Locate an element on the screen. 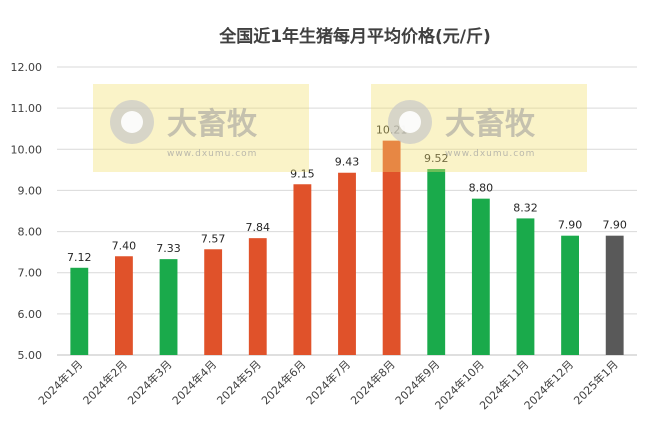  bar-value-label: 7.40 is located at coordinates (124, 245).